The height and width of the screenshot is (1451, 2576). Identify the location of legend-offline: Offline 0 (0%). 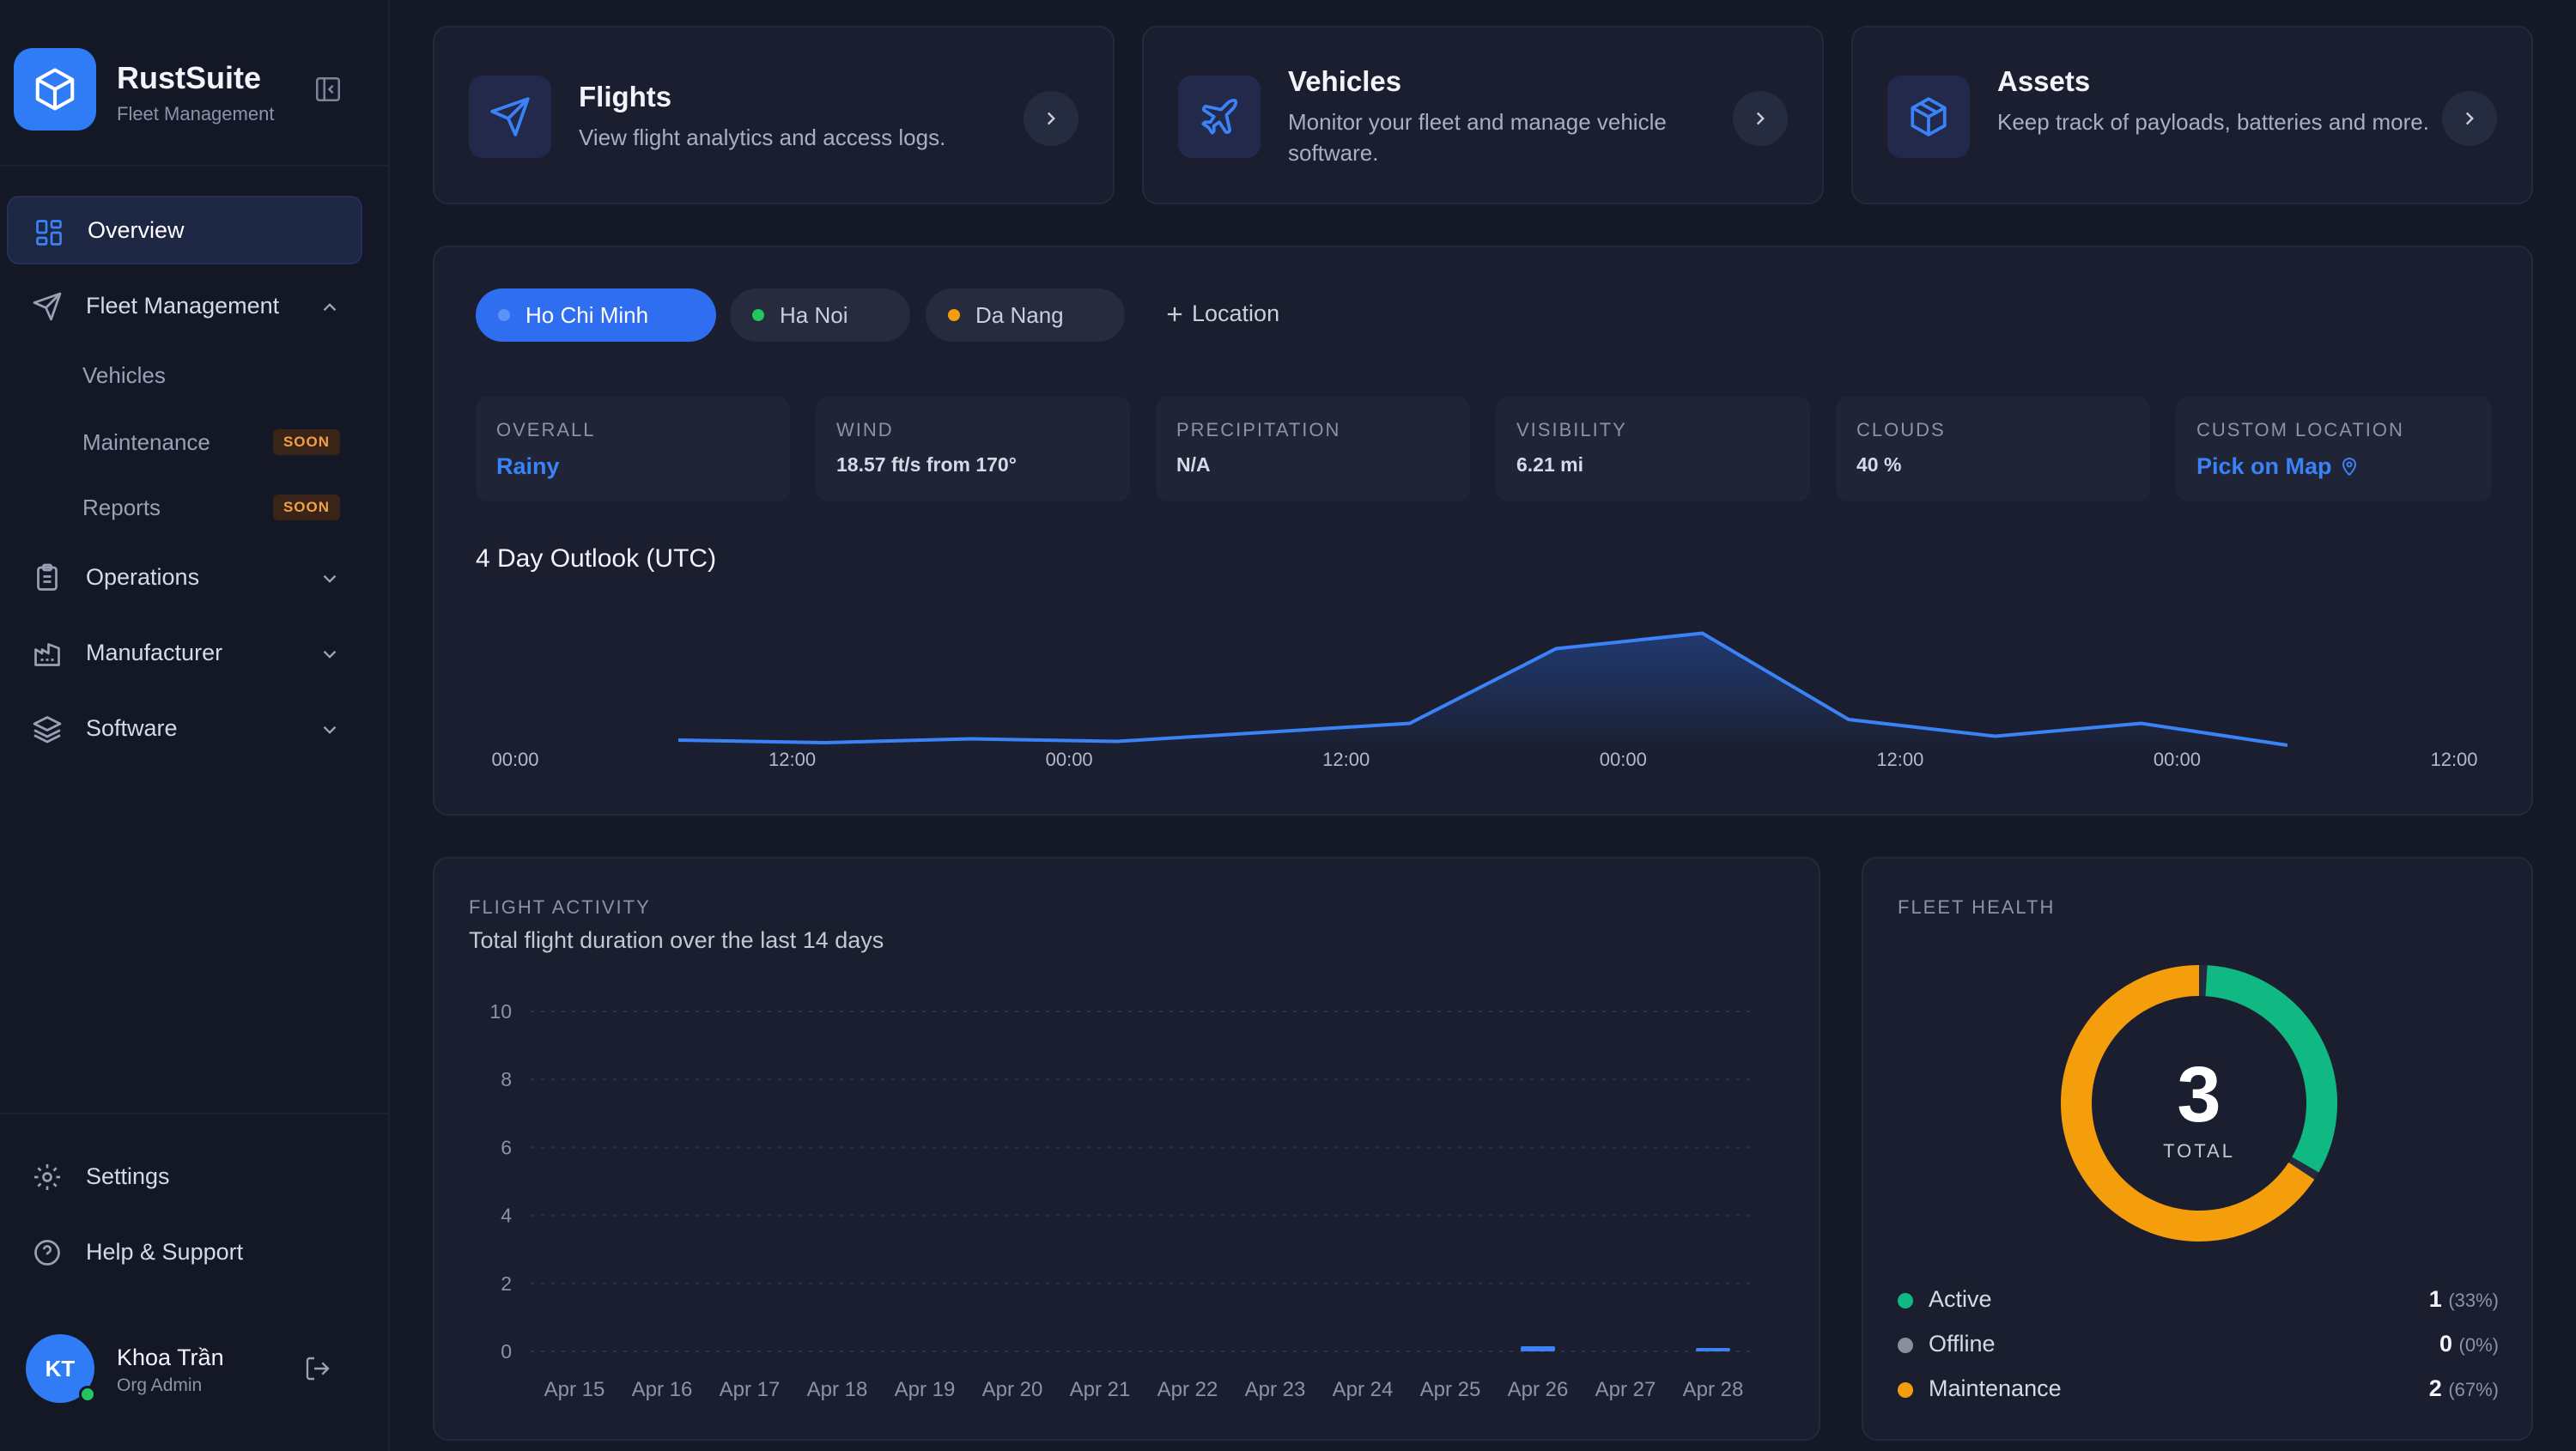
(2199, 1344).